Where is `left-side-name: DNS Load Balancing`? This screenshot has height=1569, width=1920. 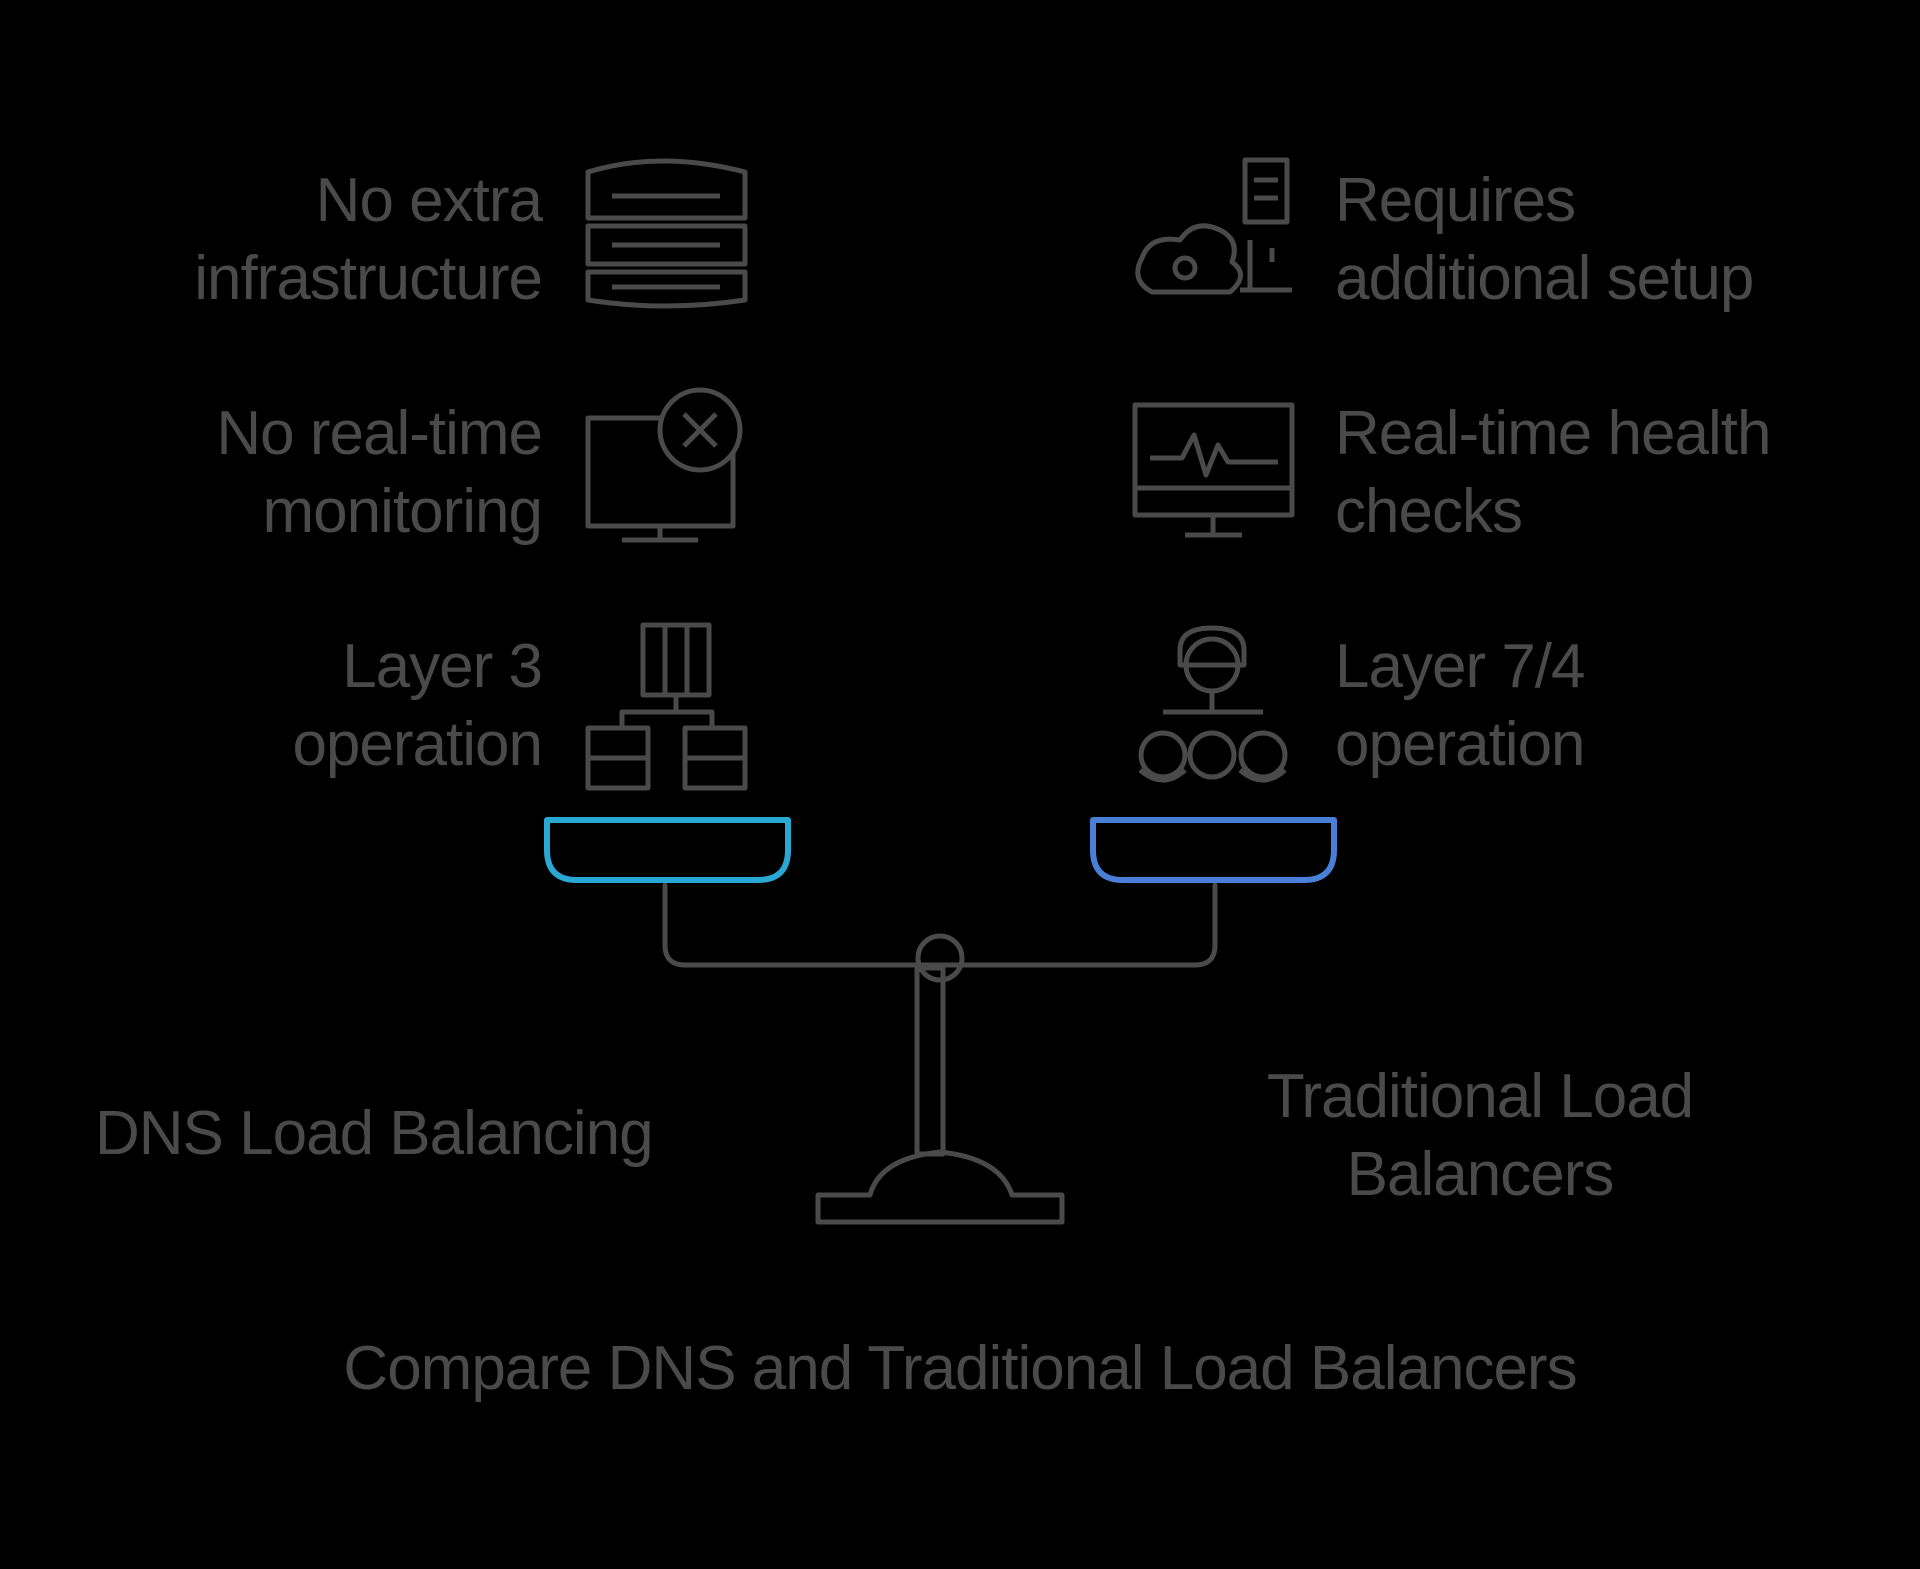
left-side-name: DNS Load Balancing is located at coordinates (374, 1133).